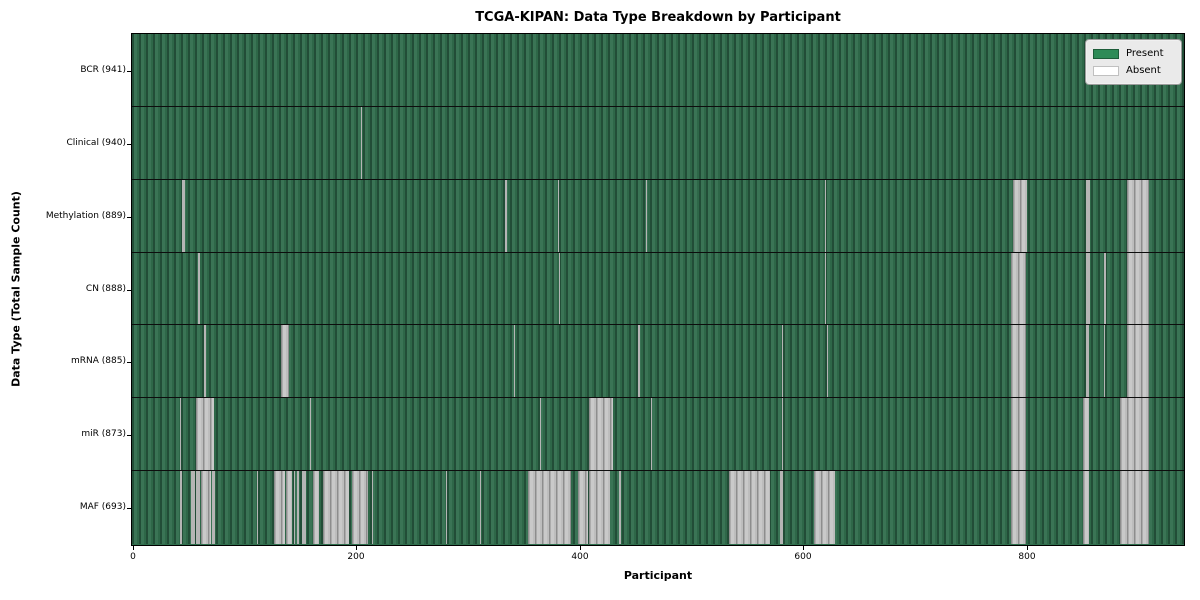 The width and height of the screenshot is (1200, 600). I want to click on y-tick-label-Clinical: Clinical (940), so click(96, 143).